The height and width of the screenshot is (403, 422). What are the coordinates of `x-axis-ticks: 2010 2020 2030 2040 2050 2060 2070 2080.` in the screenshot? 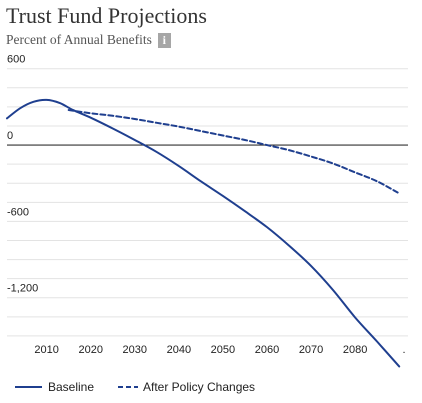 It's located at (219, 350).